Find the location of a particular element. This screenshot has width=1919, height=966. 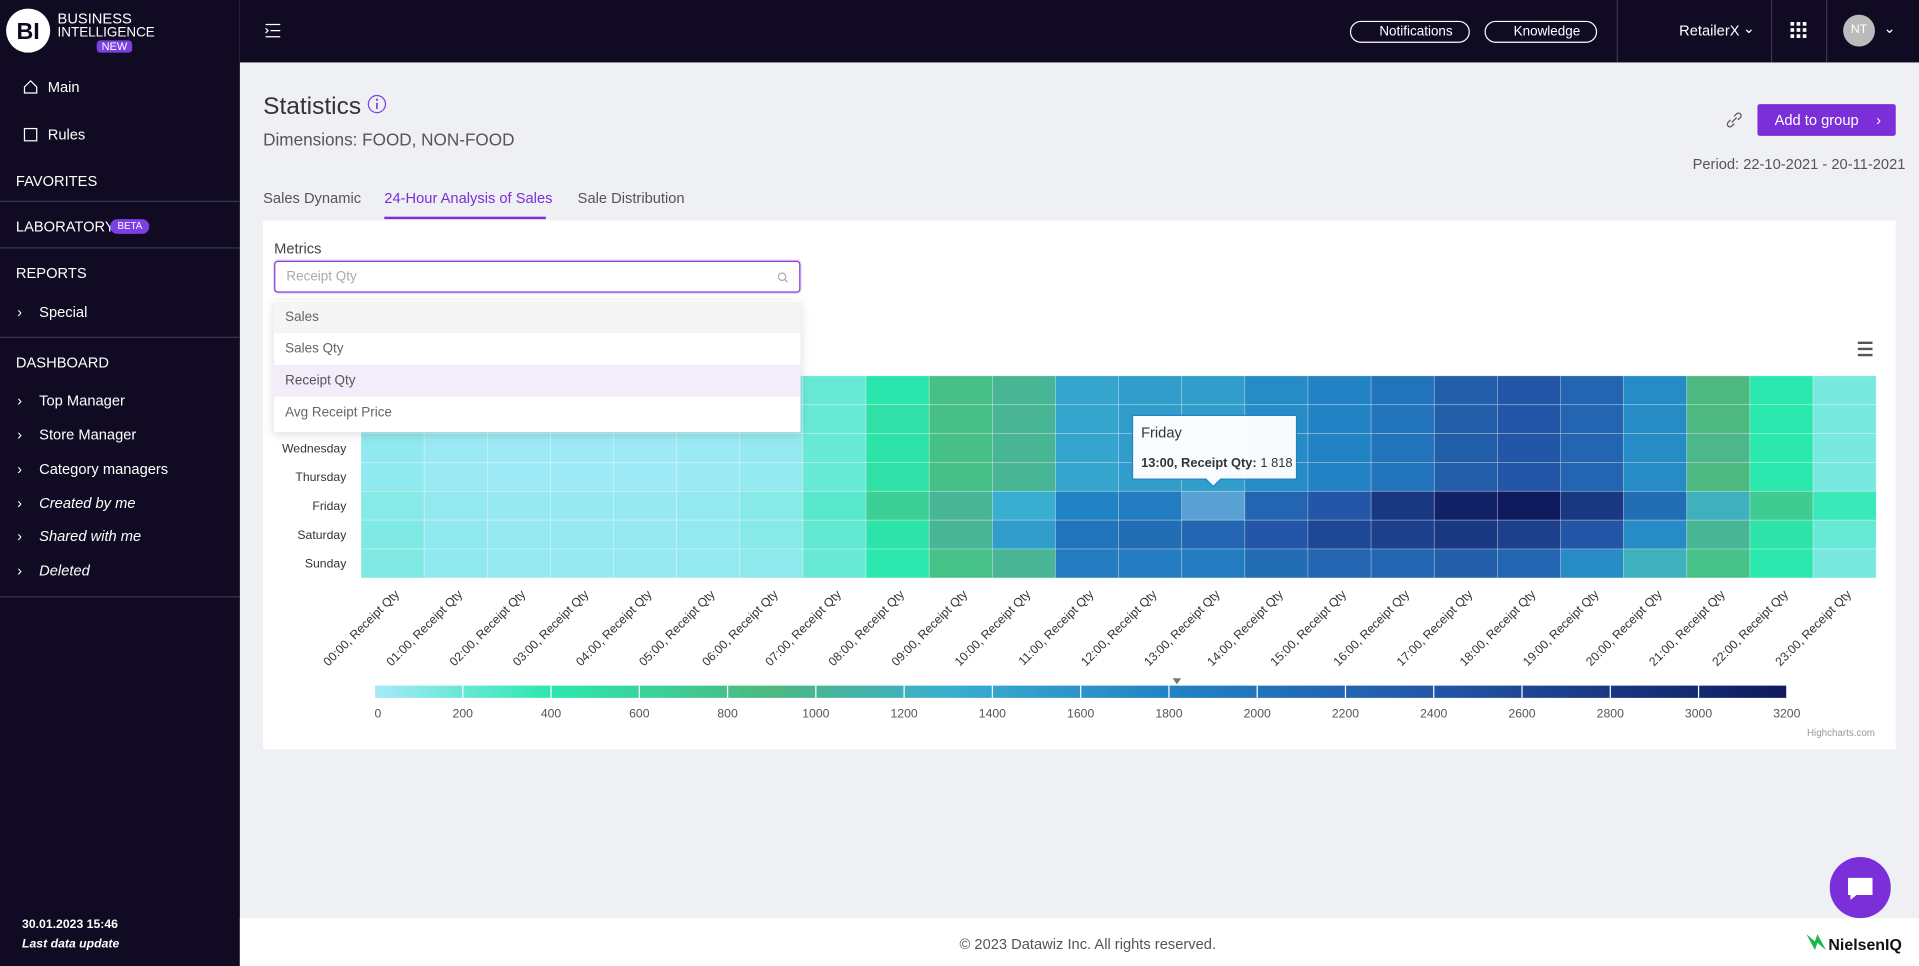

credits: Highcharts.com is located at coordinates (1841, 733).